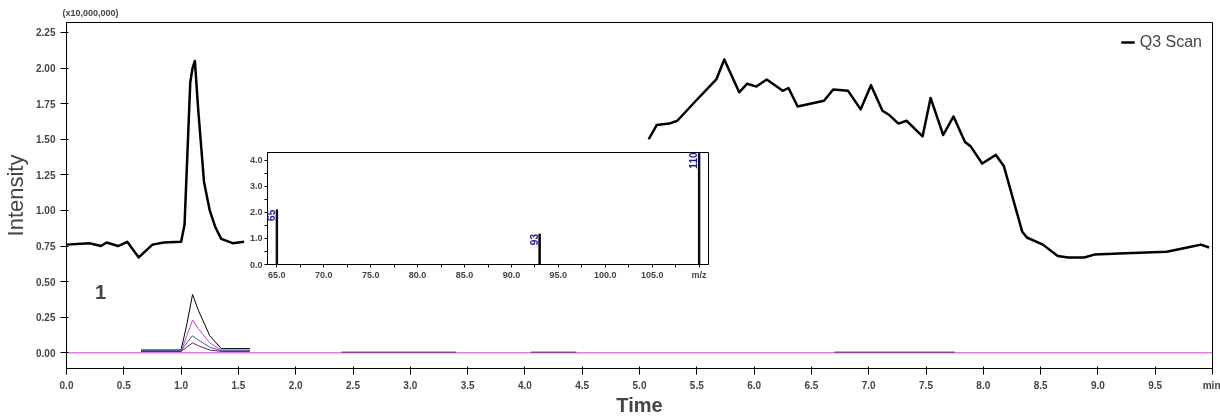 Image resolution: width=1220 pixels, height=418 pixels. Describe the element at coordinates (66, 385) in the screenshot. I see `x-tick-label: 0.0` at that location.